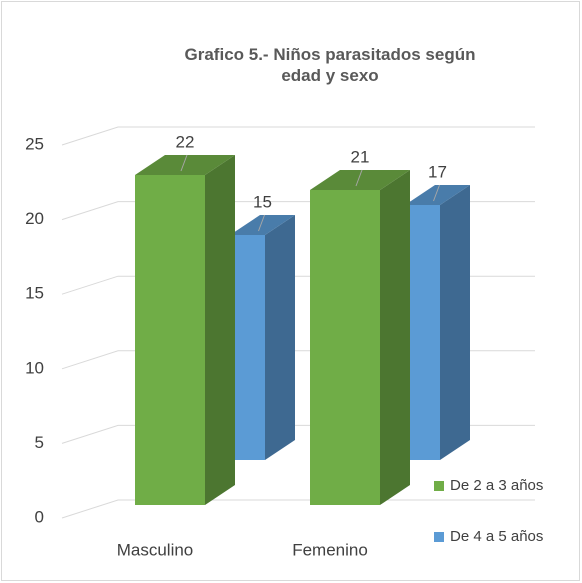 The image size is (582, 583). I want to click on legend-label: De 2 a 3 años, so click(496, 485).